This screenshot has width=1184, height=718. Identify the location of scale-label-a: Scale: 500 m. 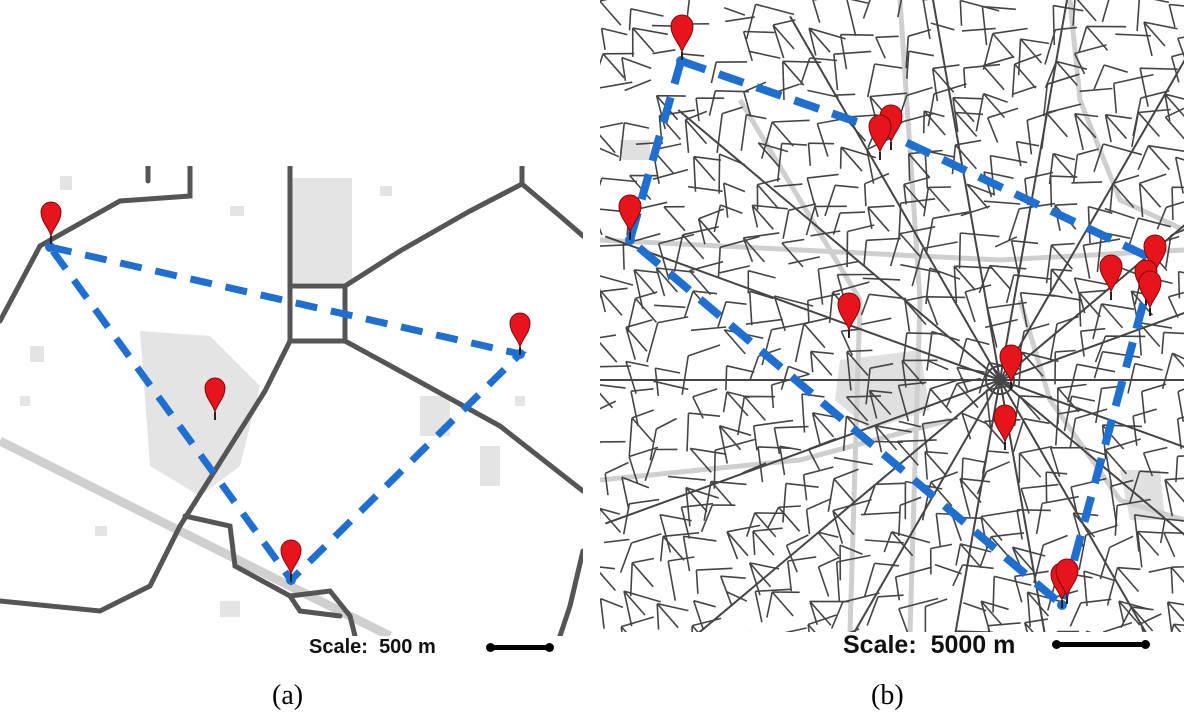
(372, 647).